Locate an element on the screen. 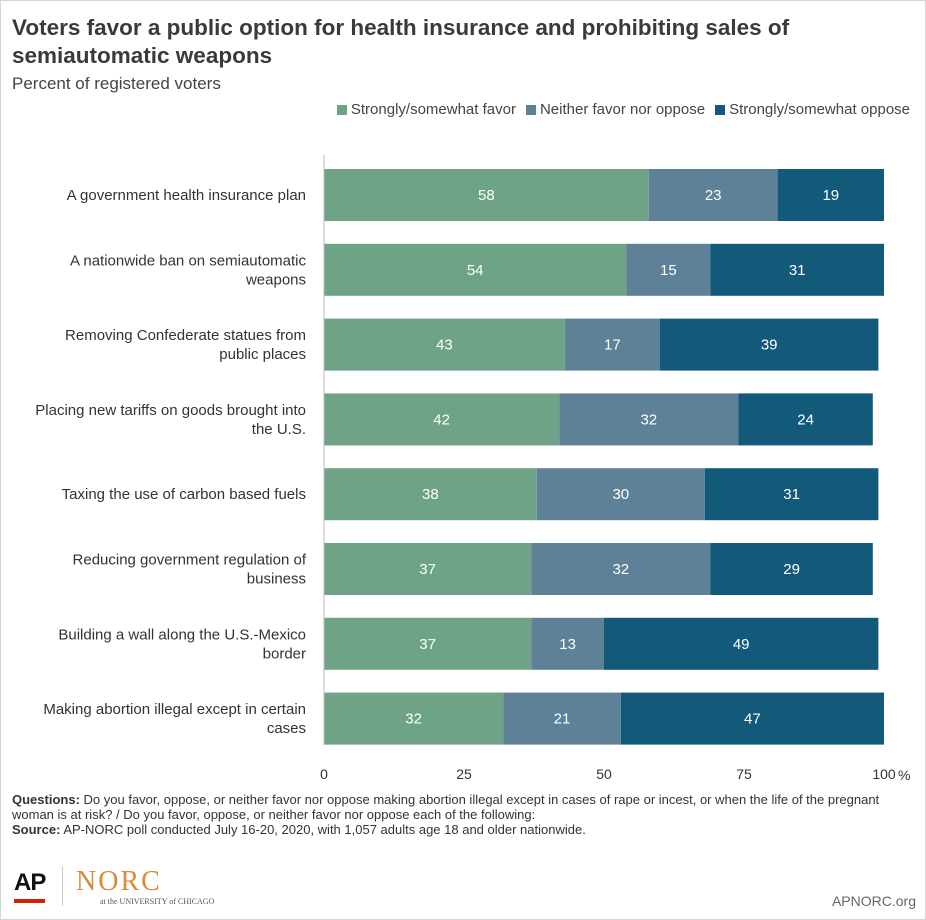 The image size is (926, 920). legend-item-neither: Neither favor nor oppose is located at coordinates (615, 109).